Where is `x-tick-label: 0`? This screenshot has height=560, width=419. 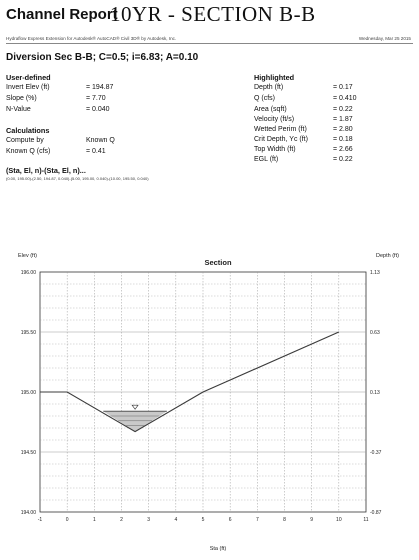
x-tick-label: 0 is located at coordinates (67, 520).